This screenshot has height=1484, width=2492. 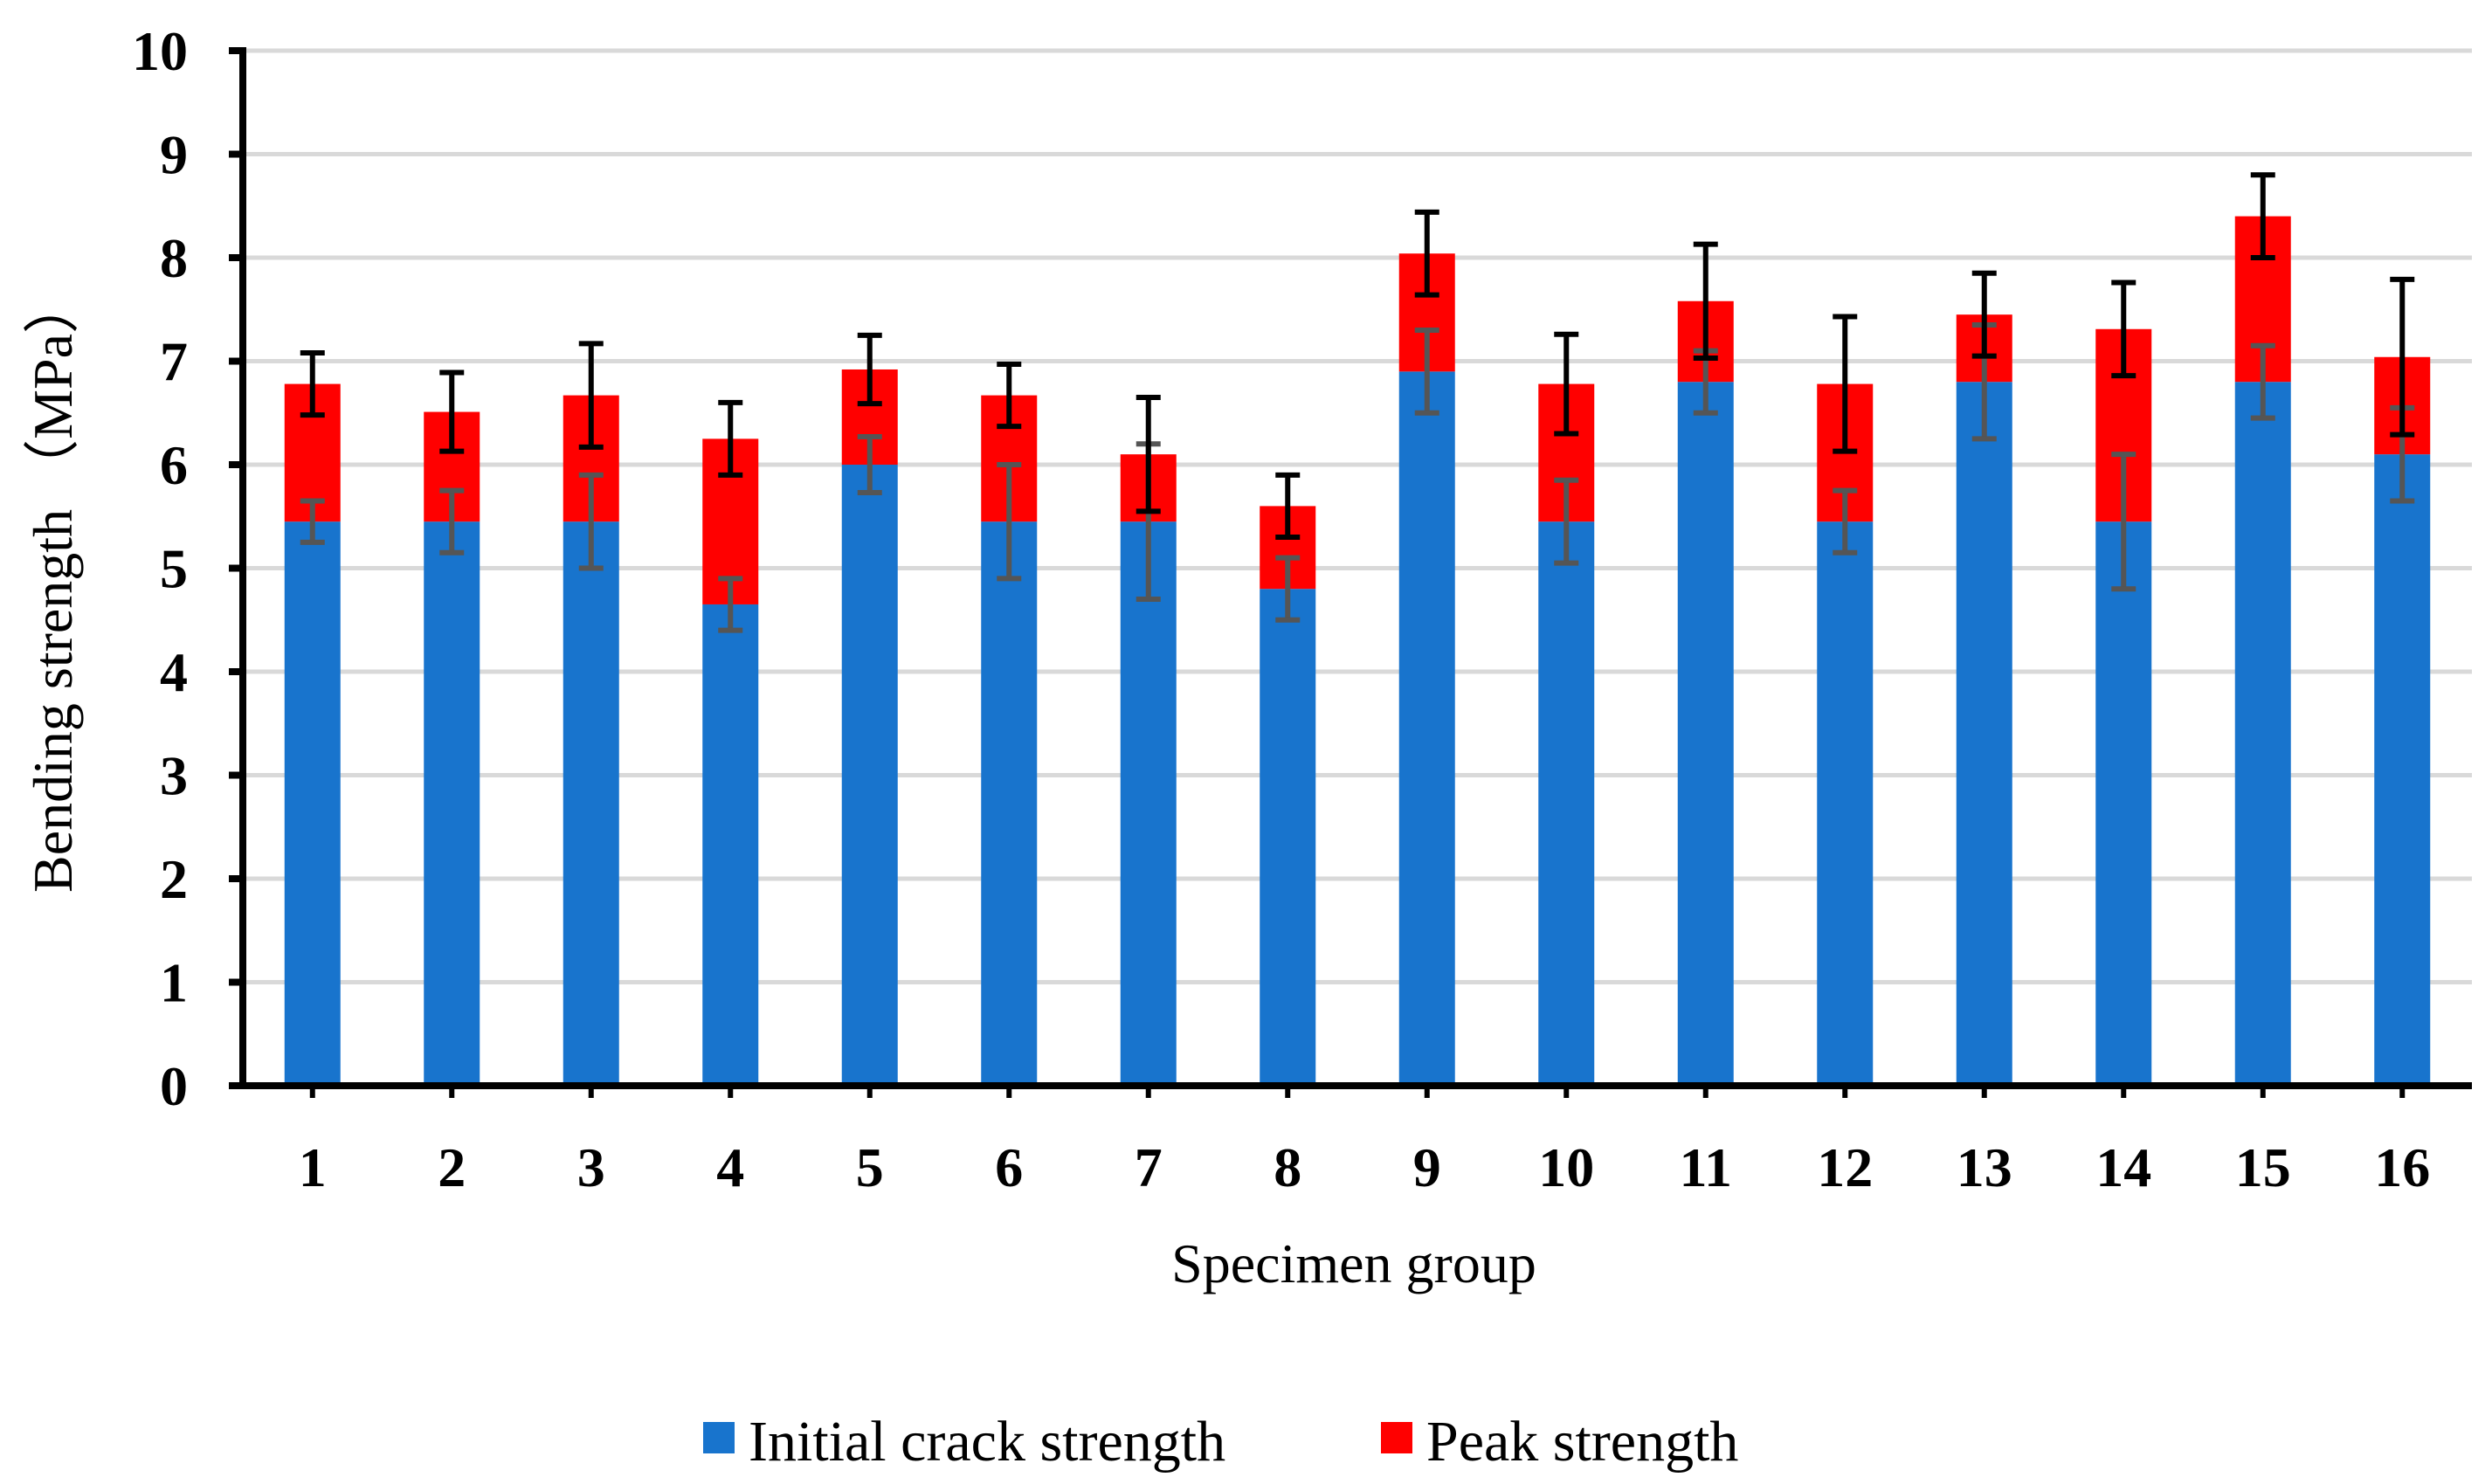 I want to click on x-tick-label: 14, so click(x=2123, y=1167).